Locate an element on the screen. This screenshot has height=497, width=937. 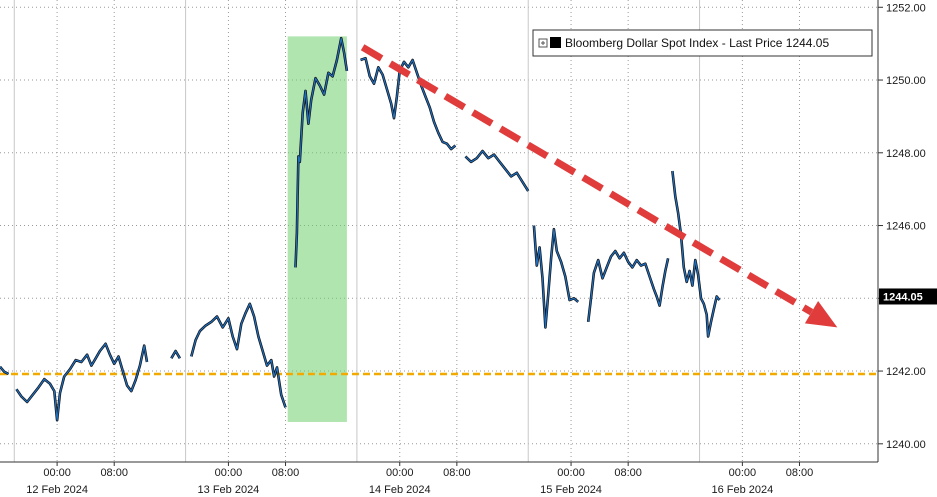
legend-swatch is located at coordinates (555, 42).